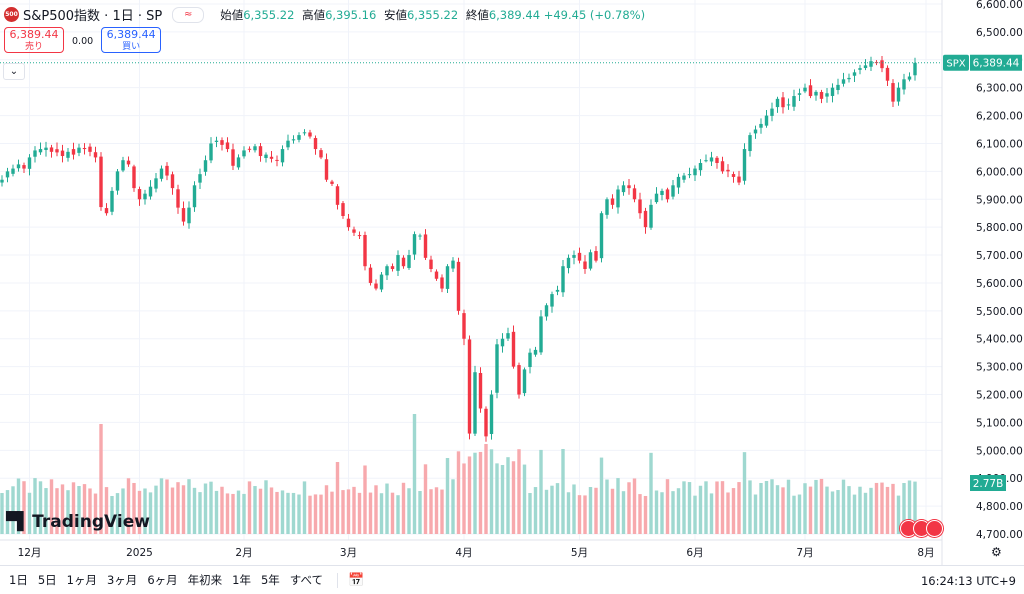 Image resolution: width=1024 pixels, height=594 pixels. I want to click on y-tick-label: 5,500.00, so click(999, 312).